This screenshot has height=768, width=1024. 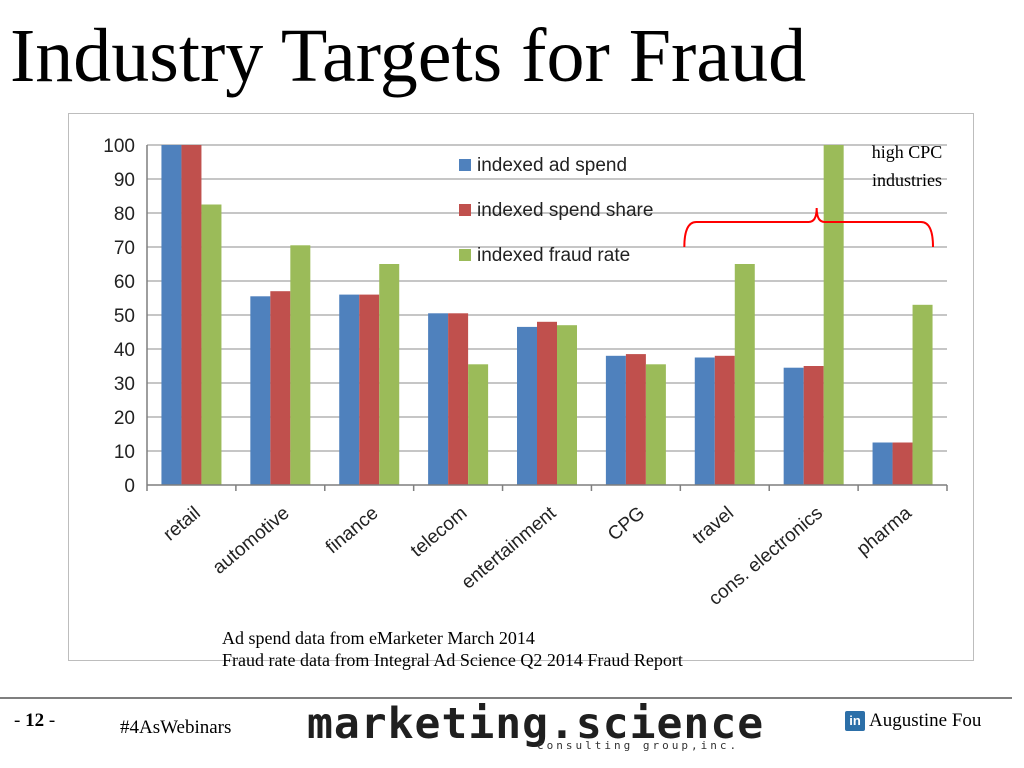 I want to click on y-tick-label: 40, so click(x=124, y=350).